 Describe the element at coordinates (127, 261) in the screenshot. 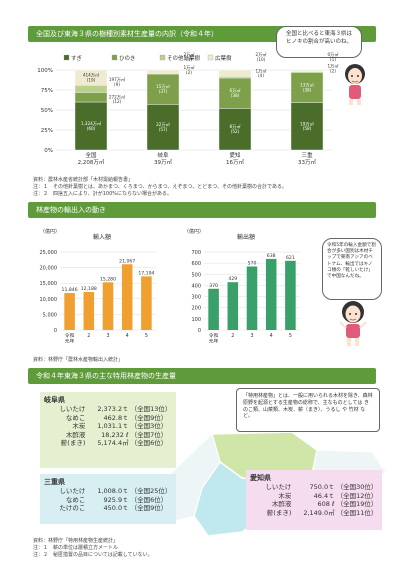

I see `data-label: 21,067` at that location.